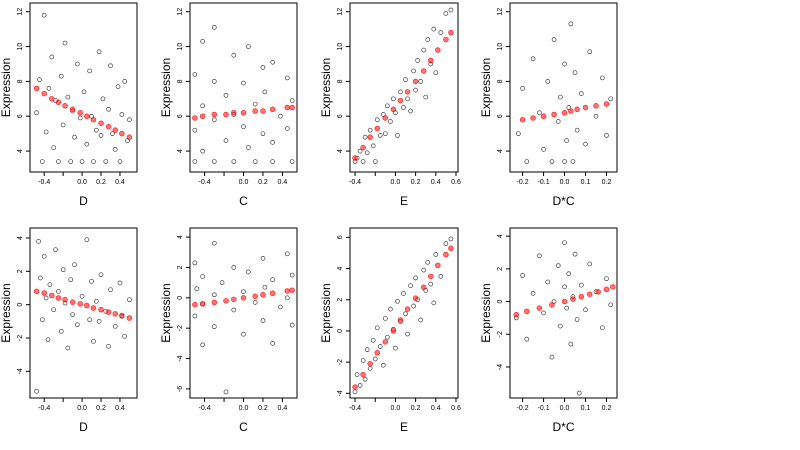 The width and height of the screenshot is (800, 450). Describe the element at coordinates (563, 427) in the screenshot. I see `x-axis-title: D*C` at that location.